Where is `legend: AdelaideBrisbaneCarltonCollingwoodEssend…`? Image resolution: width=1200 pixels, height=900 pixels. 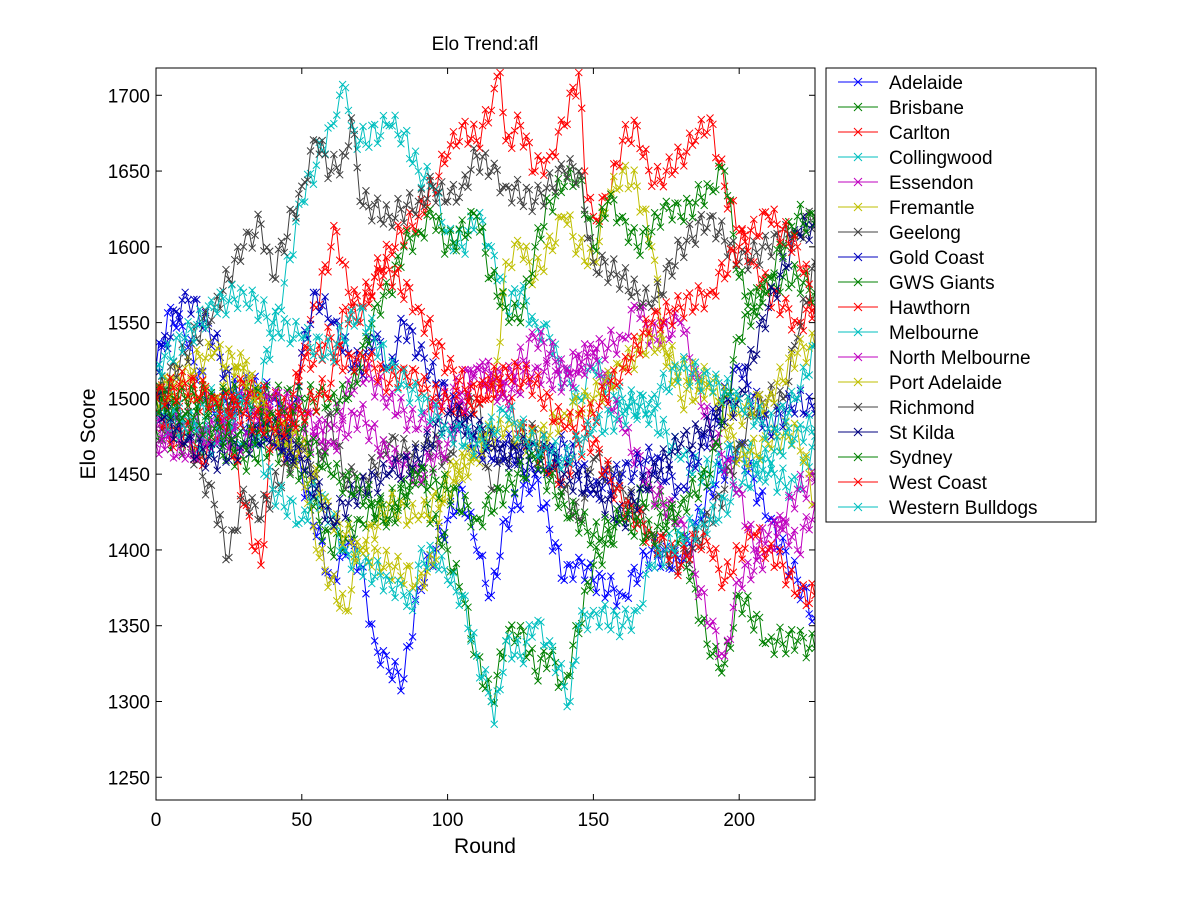 legend: AdelaideBrisbaneCarltonCollingwoodEssend… is located at coordinates (961, 295).